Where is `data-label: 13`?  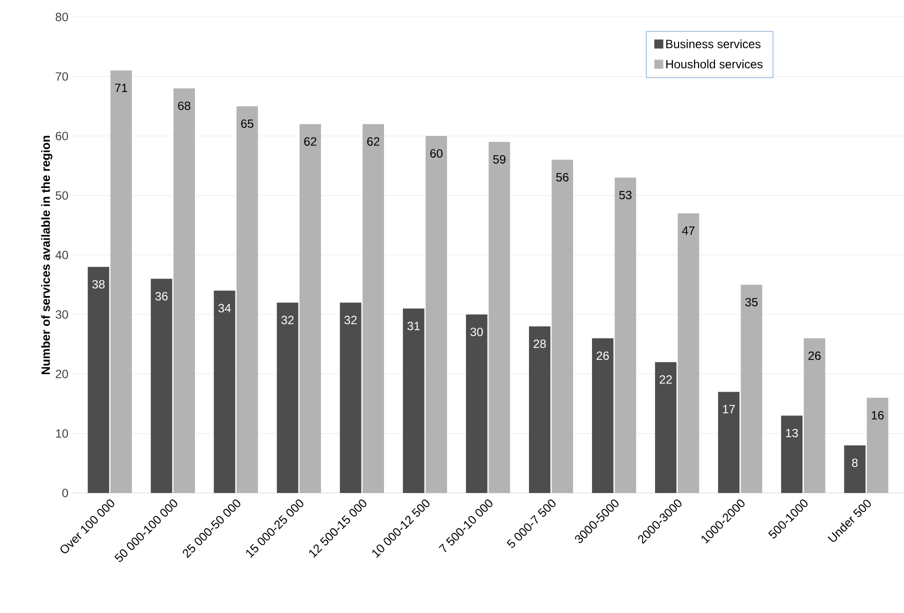
data-label: 13 is located at coordinates (792, 433).